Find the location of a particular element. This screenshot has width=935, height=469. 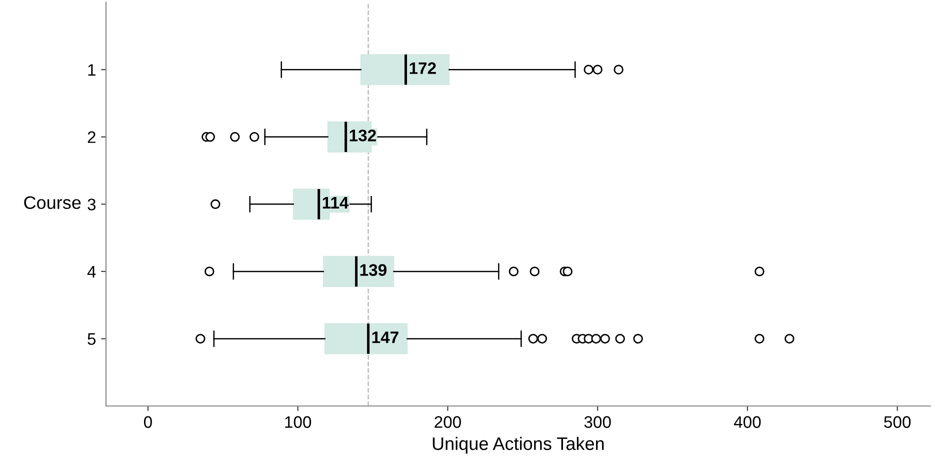

annotation: 132 is located at coordinates (363, 136).